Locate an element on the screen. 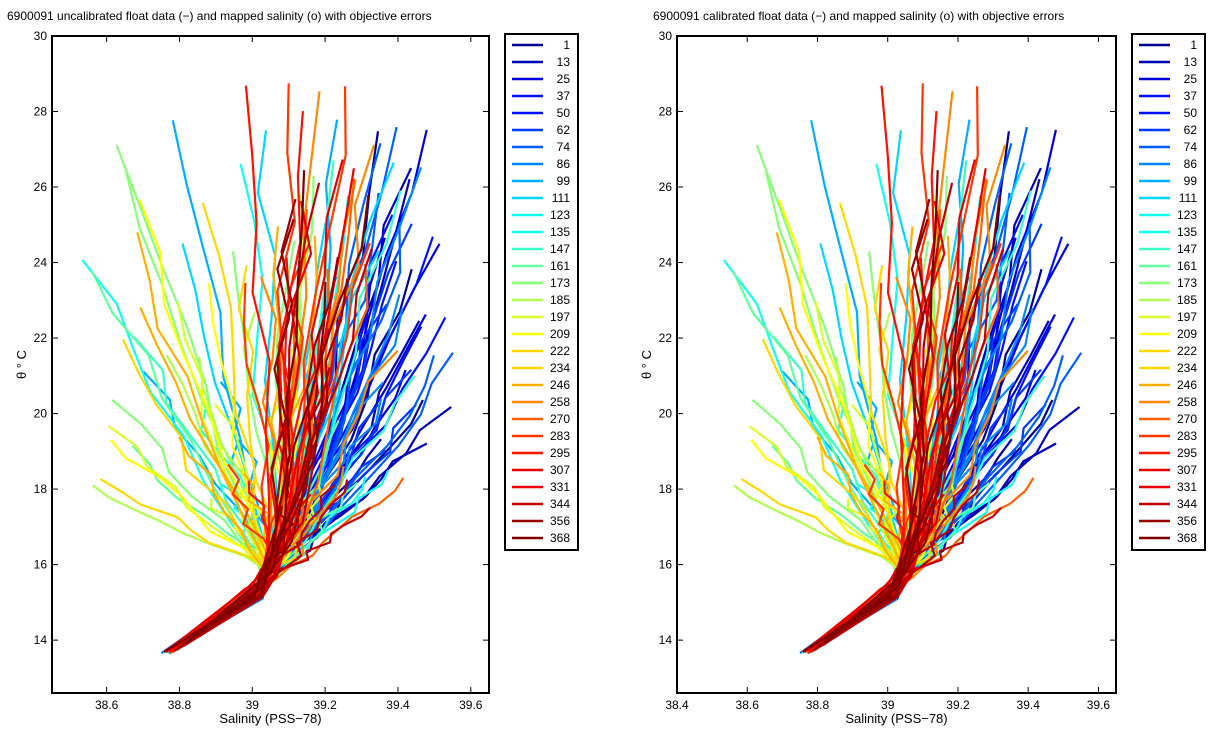  legend-label: 270 is located at coordinates (1187, 419).